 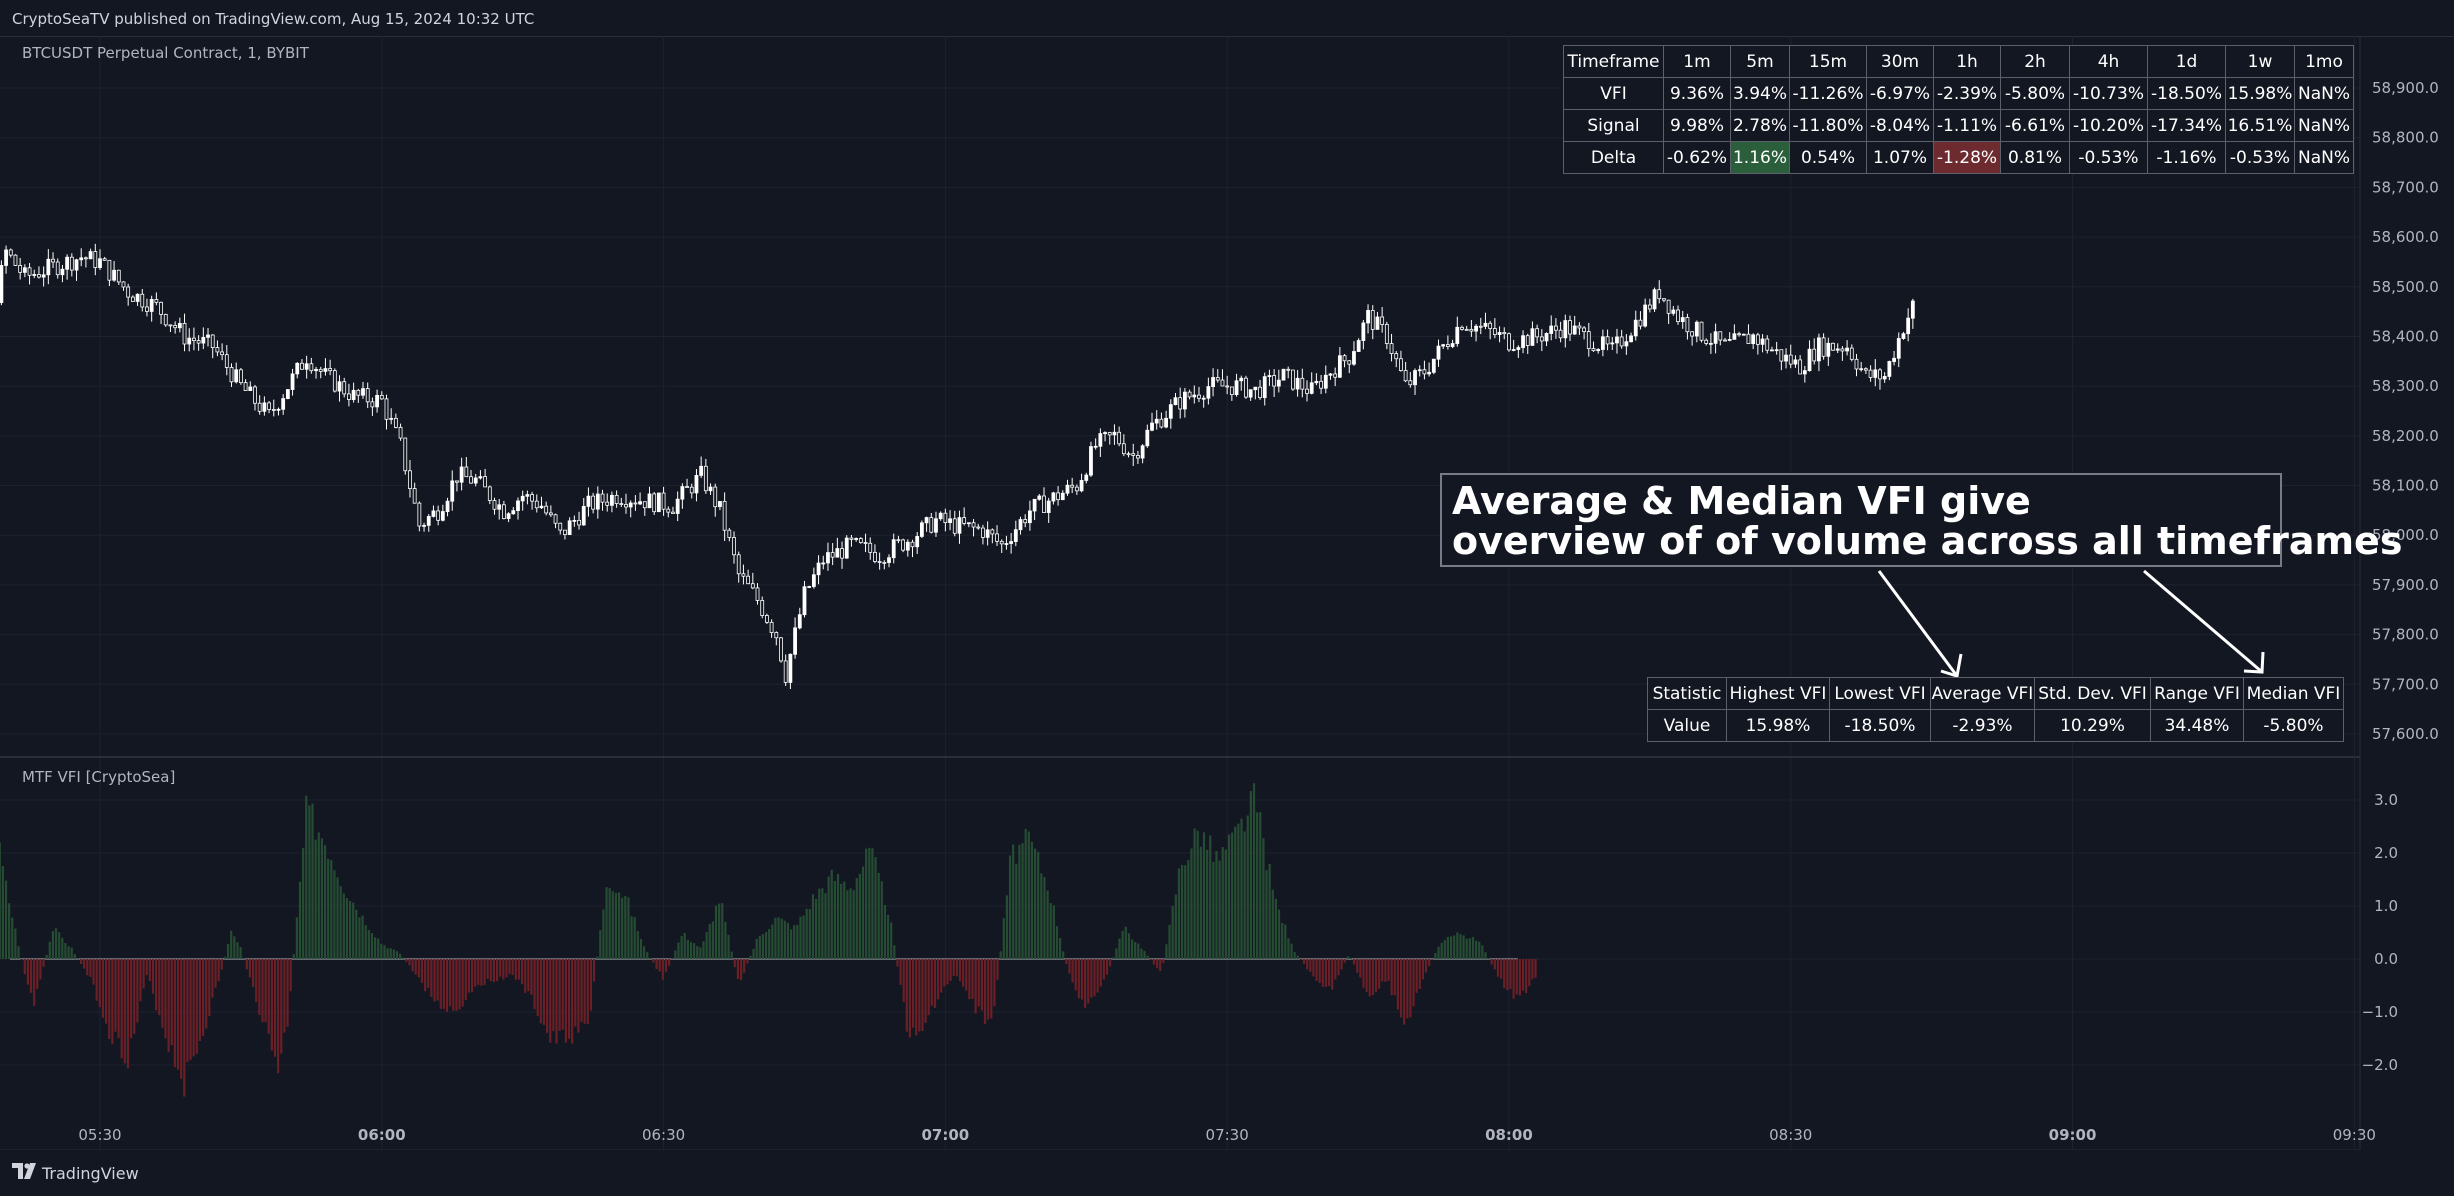 I want to click on tf-cell: NaN%, so click(x=2324, y=125).